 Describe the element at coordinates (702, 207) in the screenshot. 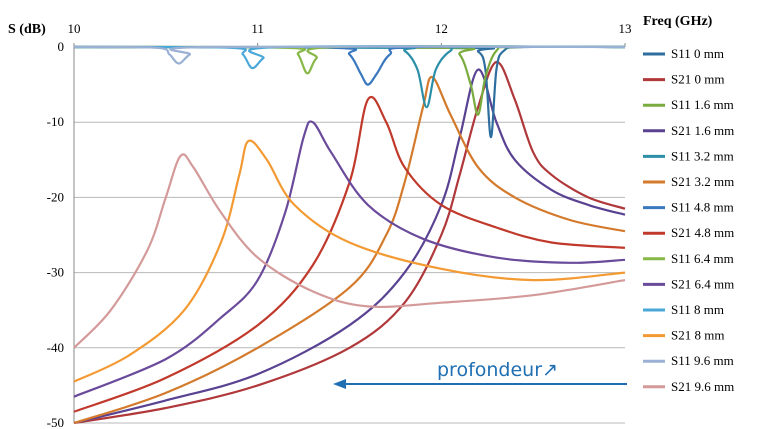

I see `legend-label: S11 4.8 mm` at that location.